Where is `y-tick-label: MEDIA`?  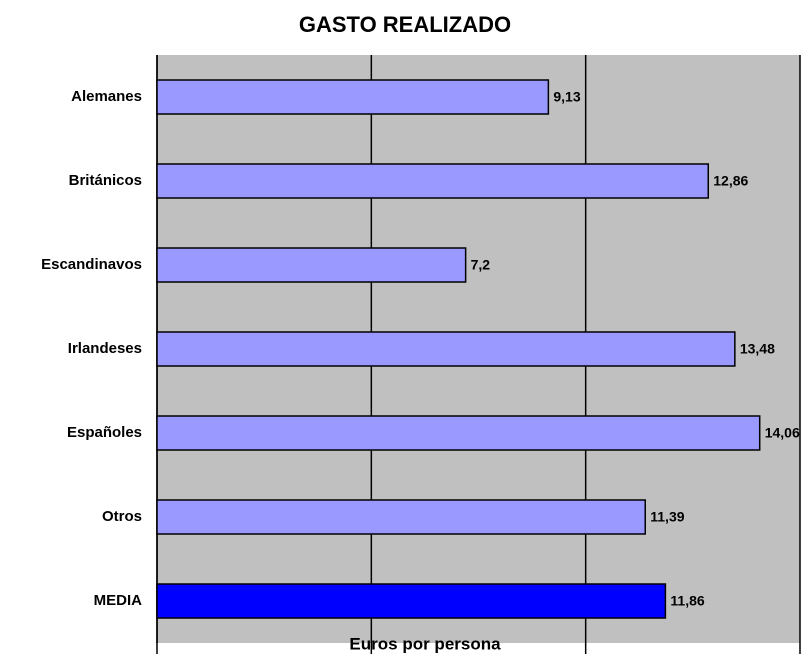 y-tick-label: MEDIA is located at coordinates (118, 600).